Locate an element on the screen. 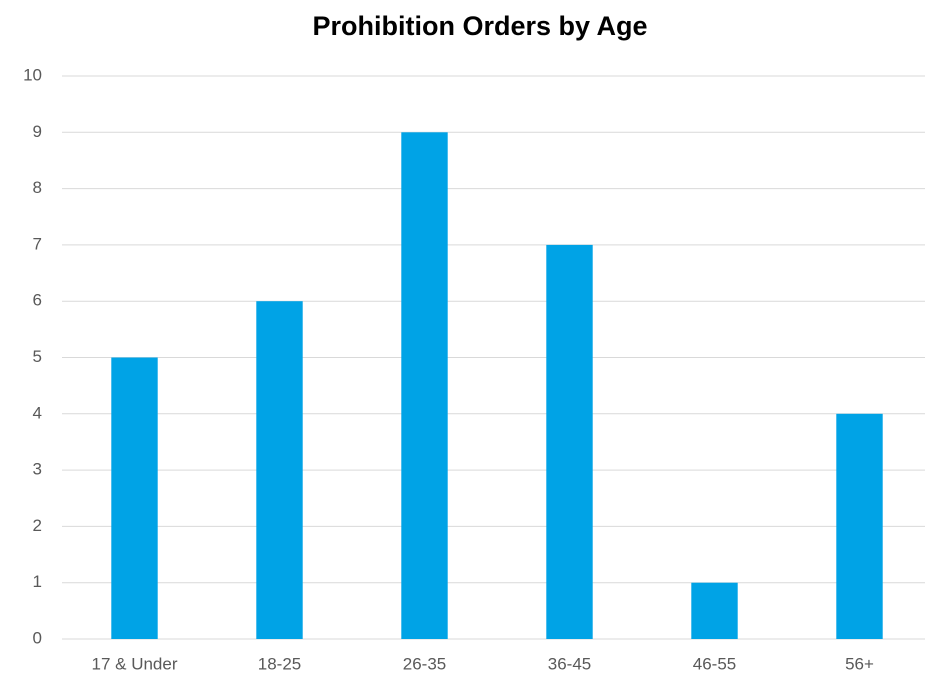 This screenshot has height=681, width=932. y-tick-label: 5 is located at coordinates (37, 356).